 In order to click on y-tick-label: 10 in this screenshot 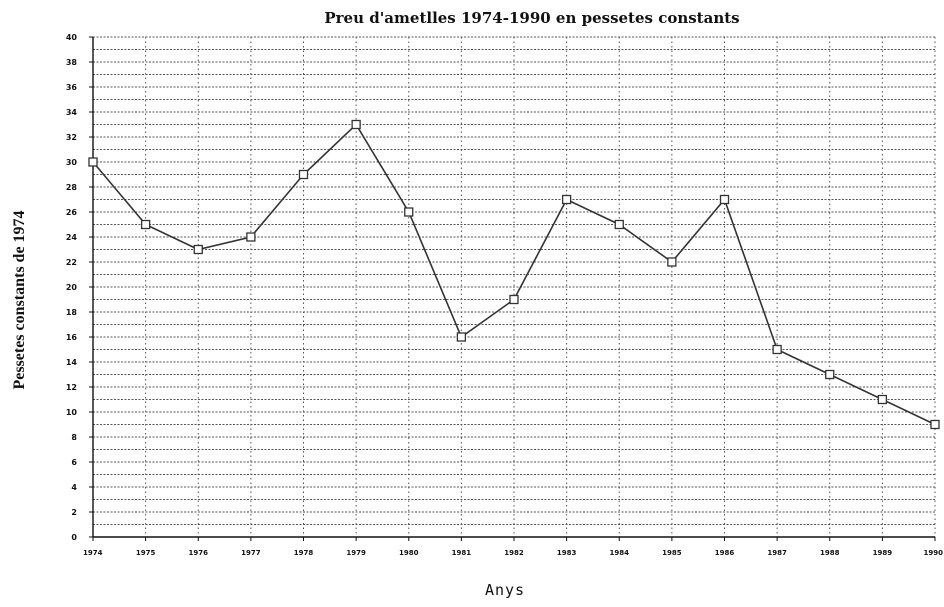, I will do `click(72, 412)`.